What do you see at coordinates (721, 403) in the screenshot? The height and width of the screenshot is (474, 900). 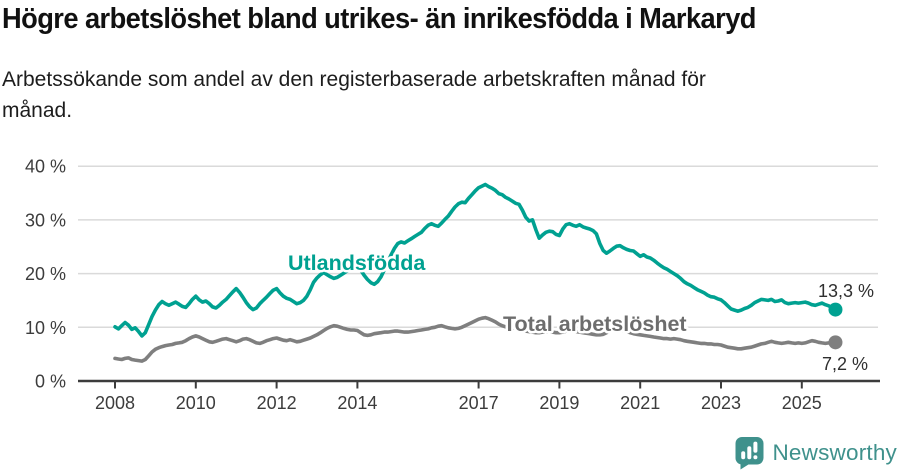 I see `x-axis-label-2023: 2023` at bounding box center [721, 403].